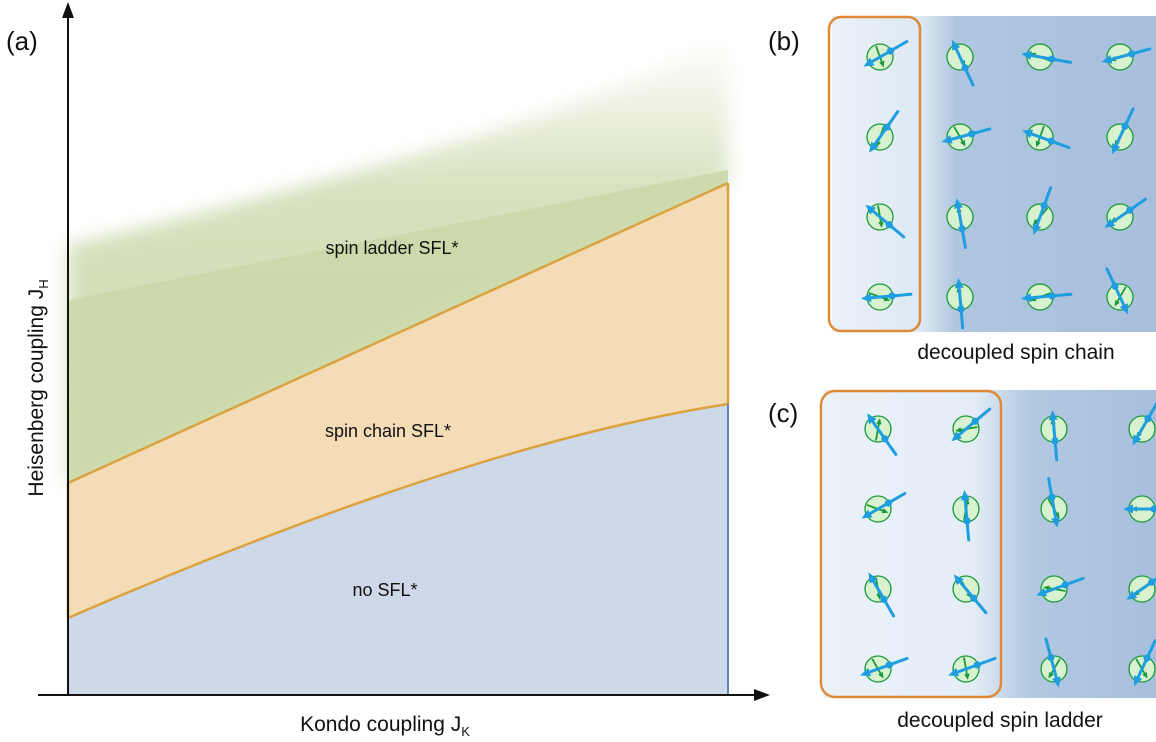 Image resolution: width=1156 pixels, height=742 pixels. I want to click on y-axis-label-main: Heisenberg coupling J, so click(36, 393).